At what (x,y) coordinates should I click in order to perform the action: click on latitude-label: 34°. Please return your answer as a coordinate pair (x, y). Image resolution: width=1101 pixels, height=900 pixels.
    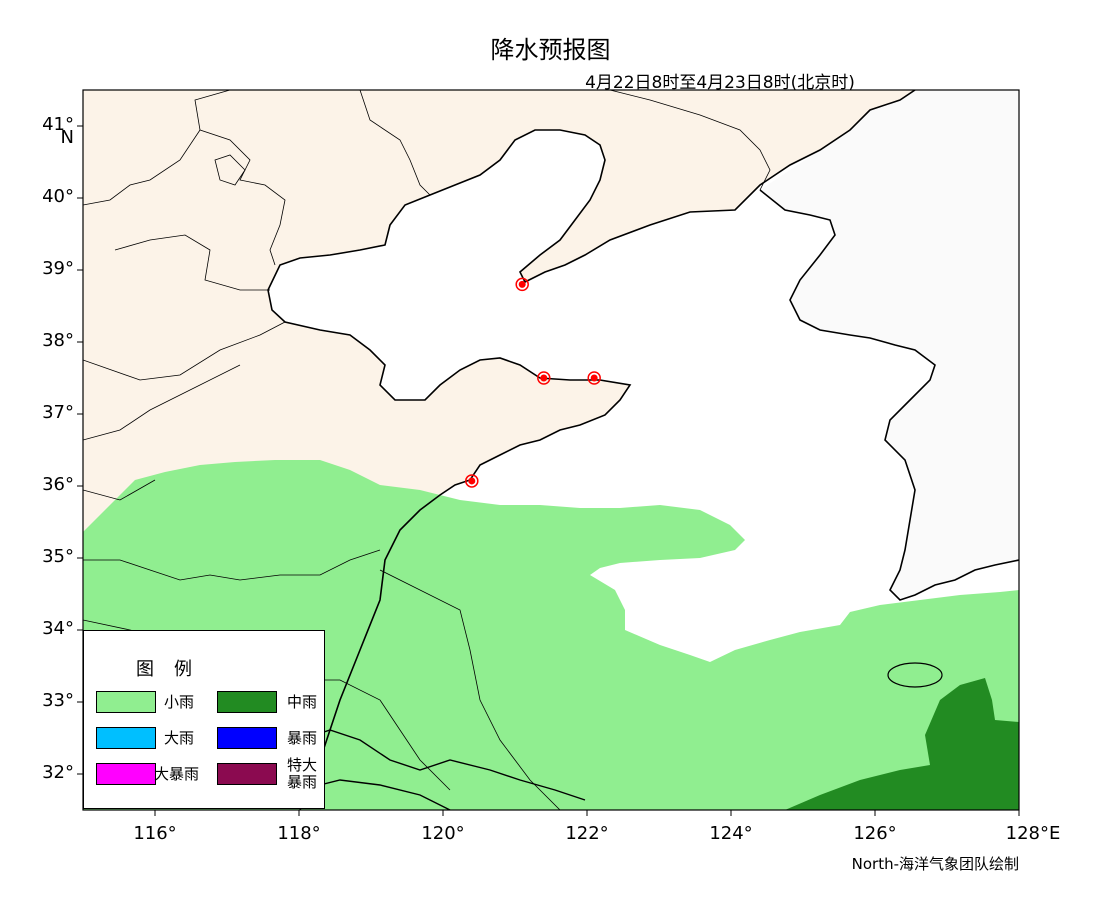
    Looking at the image, I should click on (58, 628).